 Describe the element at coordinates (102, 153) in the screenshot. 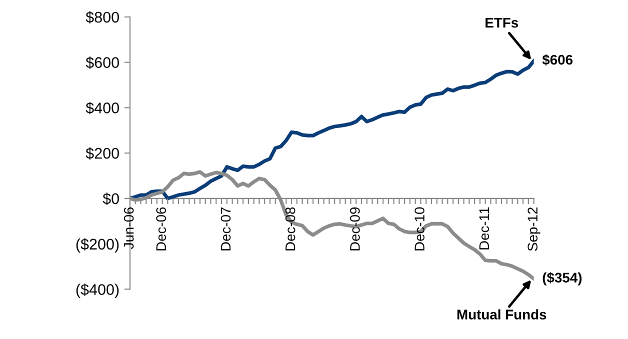

I see `y-tick-label: $200` at that location.